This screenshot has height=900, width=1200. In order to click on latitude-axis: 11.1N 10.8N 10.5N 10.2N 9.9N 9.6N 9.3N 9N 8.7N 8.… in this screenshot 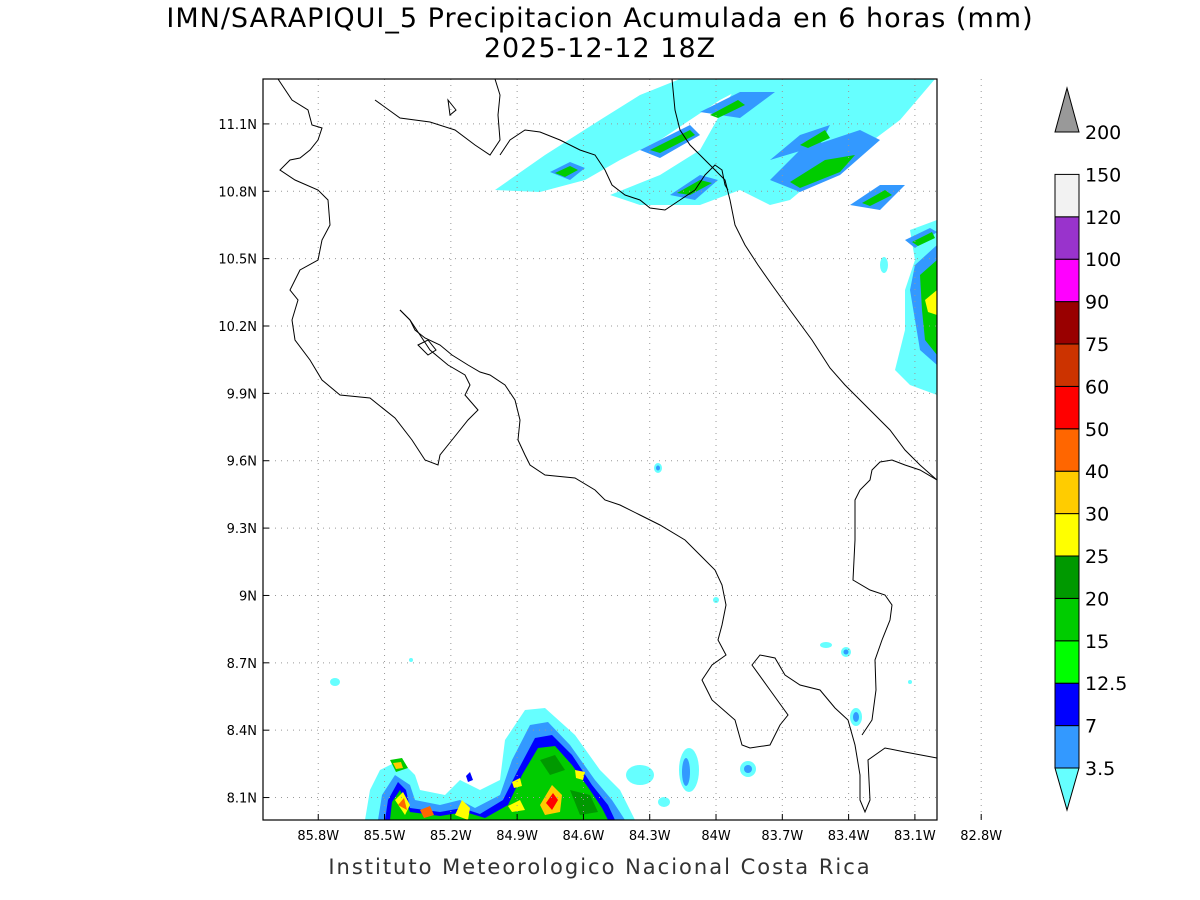, I will do `click(243, 462)`.